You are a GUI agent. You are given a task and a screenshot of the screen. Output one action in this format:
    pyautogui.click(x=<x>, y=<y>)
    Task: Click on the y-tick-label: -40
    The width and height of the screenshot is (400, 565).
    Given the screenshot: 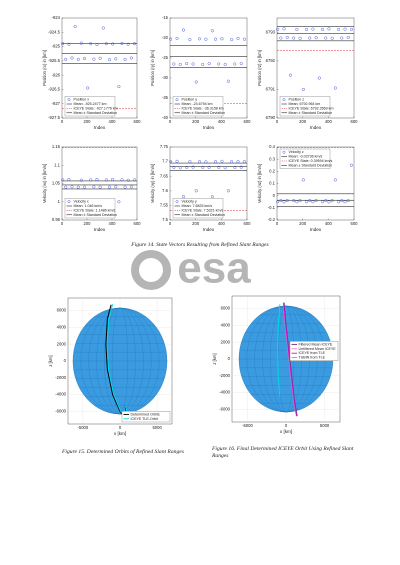 What is the action you would take?
    pyautogui.click(x=165, y=117)
    